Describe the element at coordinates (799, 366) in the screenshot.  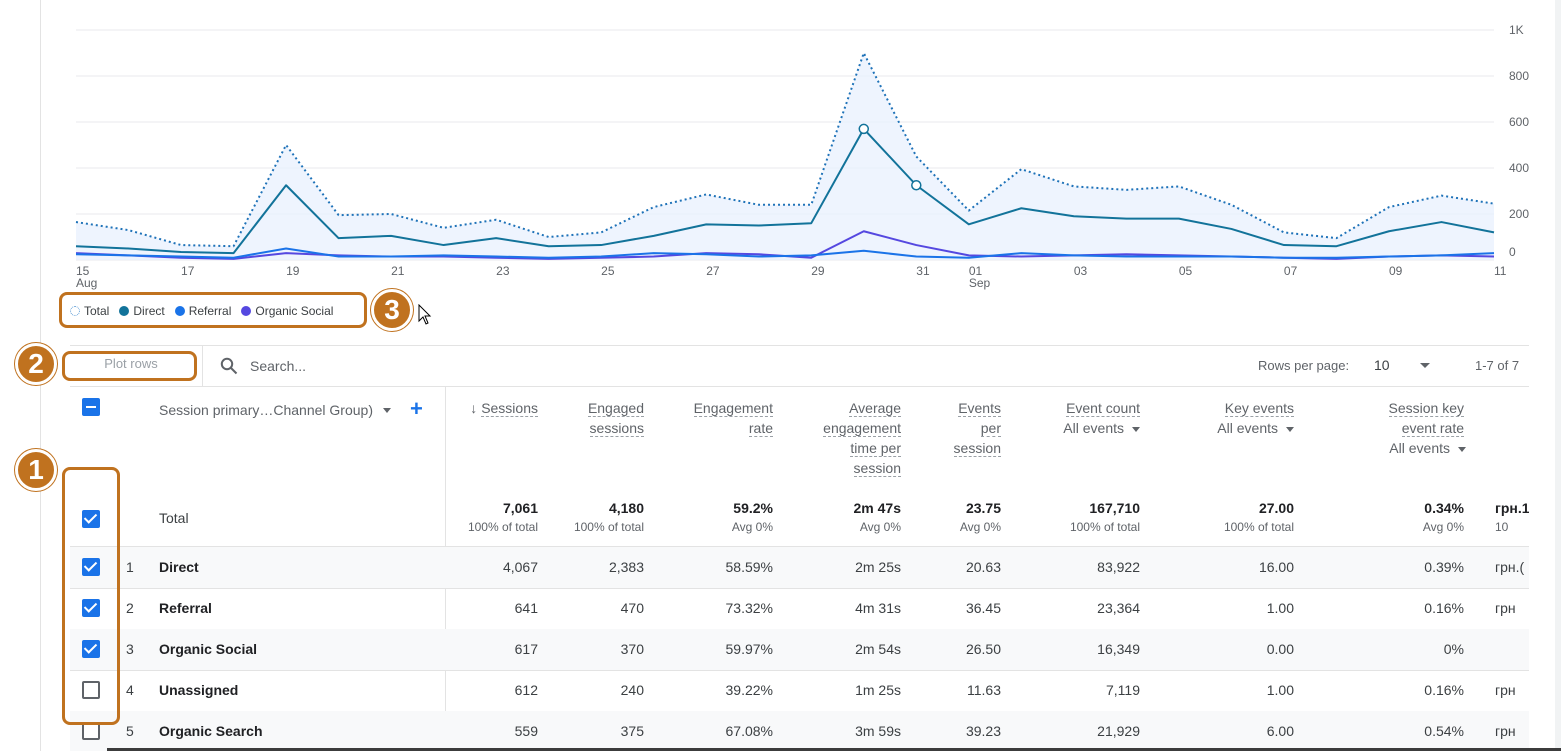
I see `table-toolbar: Plot rows Rows per page: 10 1-7 of 7` at that location.